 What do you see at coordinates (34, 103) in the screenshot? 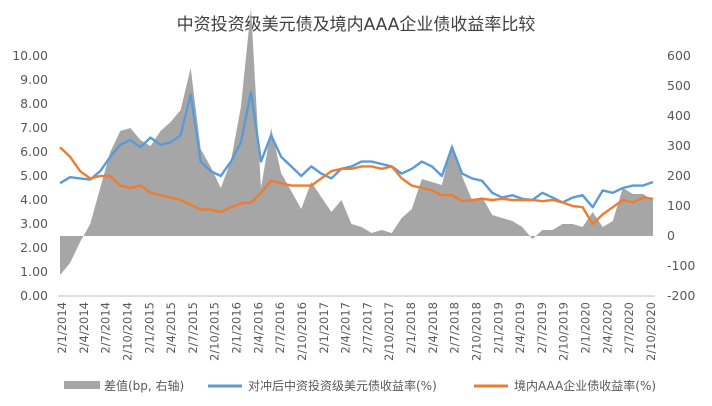
I see `left-tick-label: 8.00` at bounding box center [34, 103].